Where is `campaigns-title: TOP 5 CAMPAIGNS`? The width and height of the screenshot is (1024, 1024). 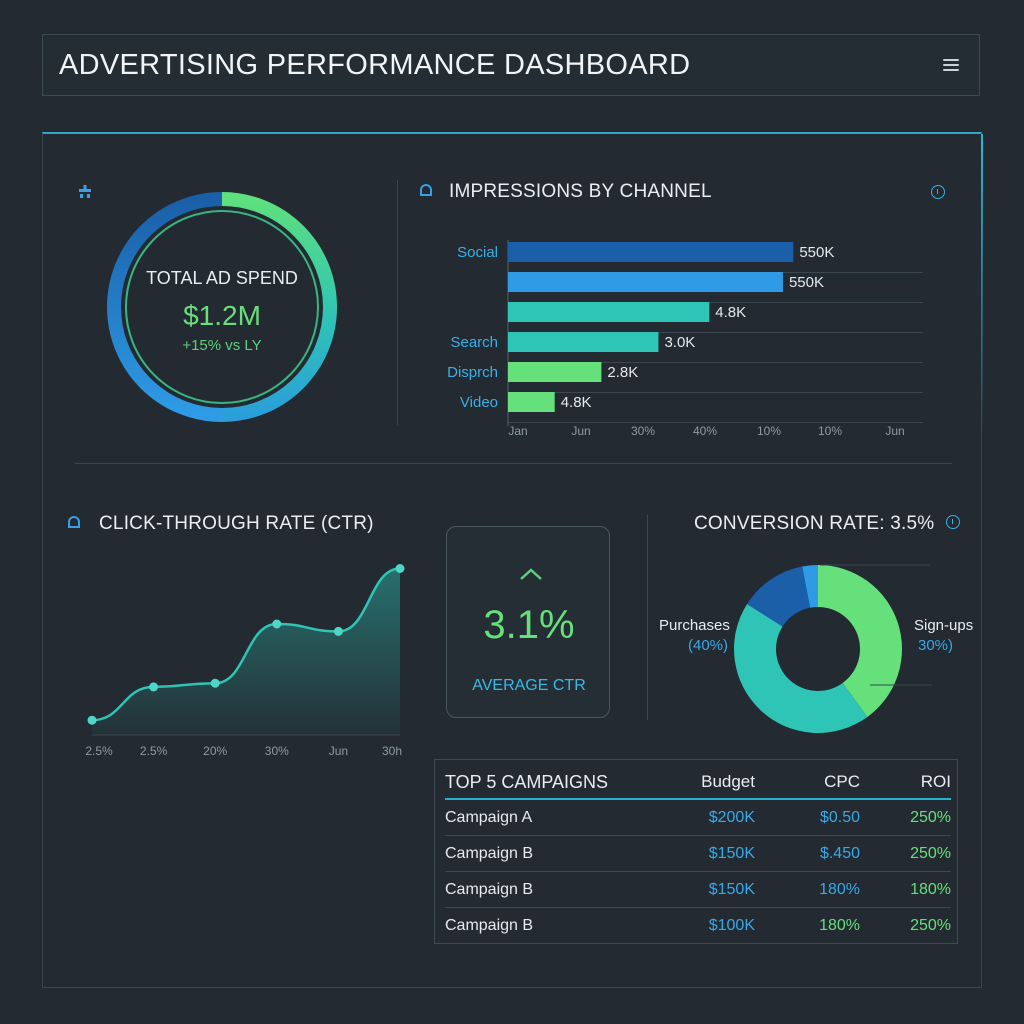
campaigns-title: TOP 5 CAMPAIGNS is located at coordinates (527, 781).